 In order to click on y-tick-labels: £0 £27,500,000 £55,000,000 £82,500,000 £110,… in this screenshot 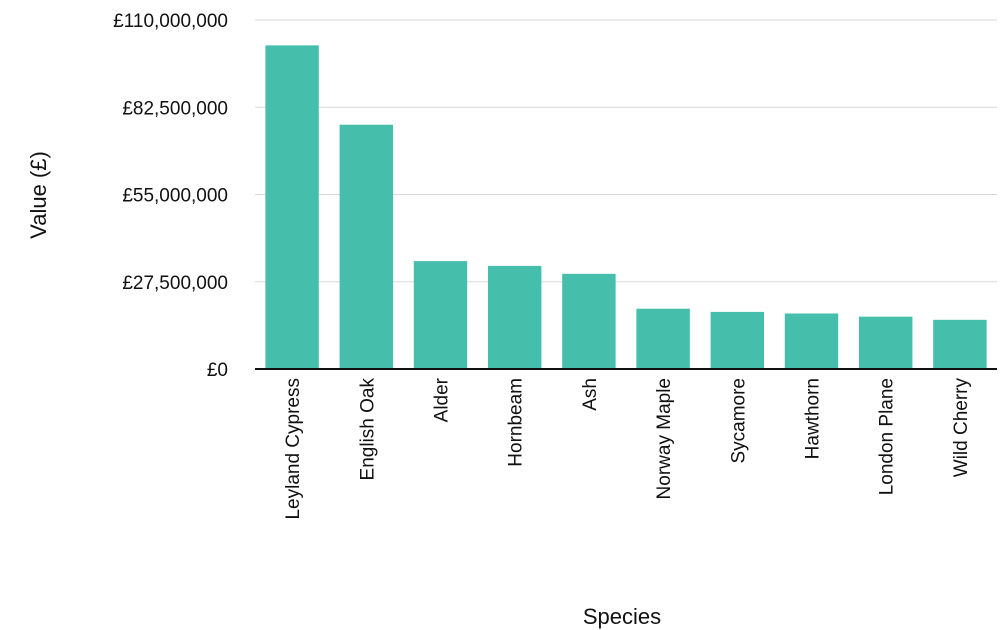, I will do `click(170, 196)`.